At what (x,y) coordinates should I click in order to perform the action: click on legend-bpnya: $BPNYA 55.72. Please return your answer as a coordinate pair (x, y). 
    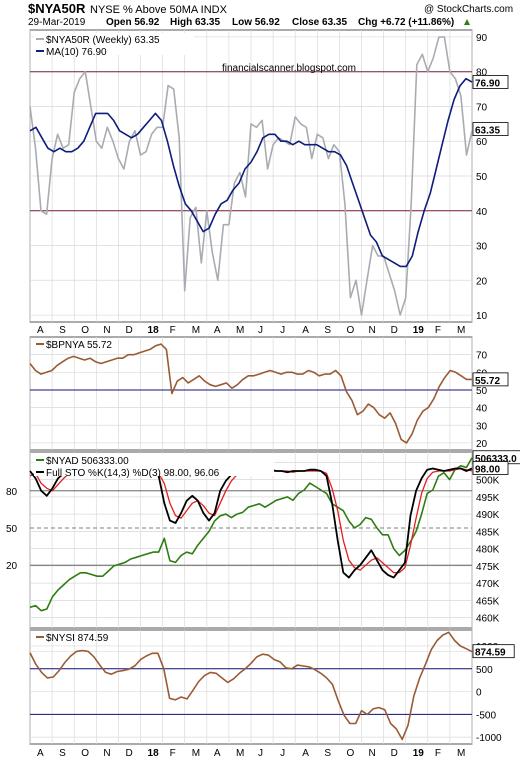
    Looking at the image, I should click on (79, 345).